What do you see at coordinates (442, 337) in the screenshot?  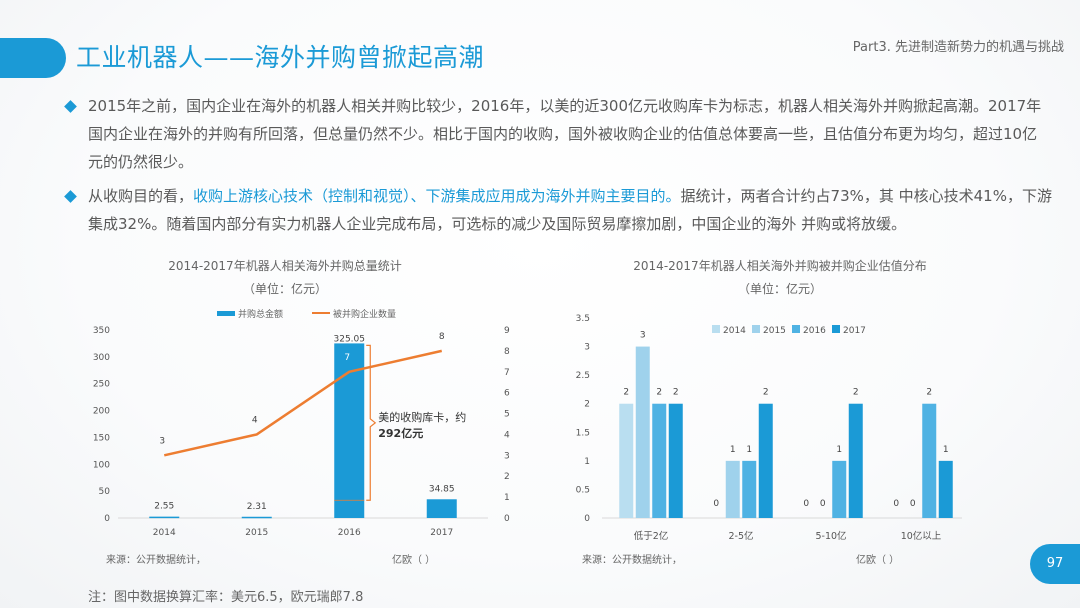 I see `line-value-label: 8` at bounding box center [442, 337].